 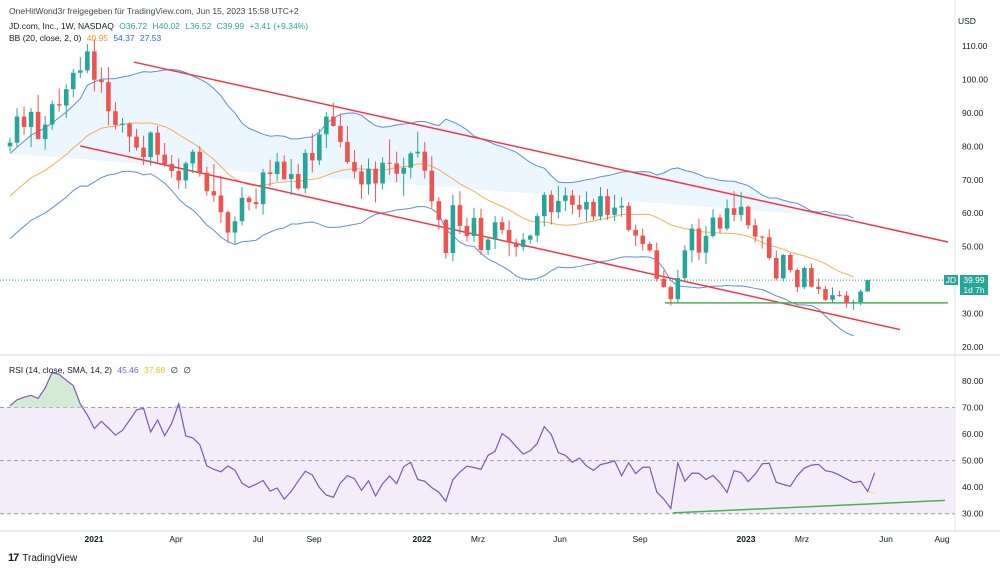 What do you see at coordinates (230, 26) in the screenshot?
I see `ohlc-close: C39.99` at bounding box center [230, 26].